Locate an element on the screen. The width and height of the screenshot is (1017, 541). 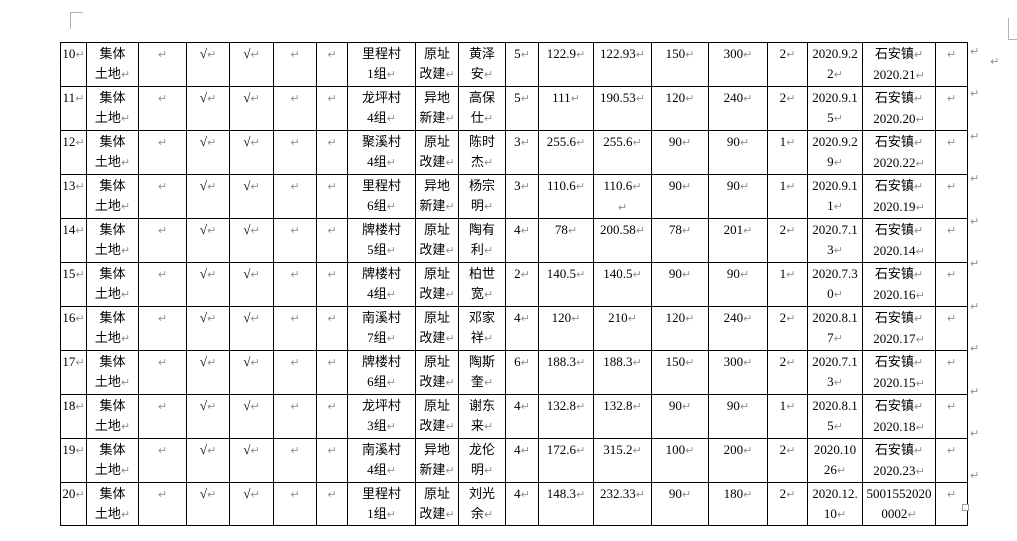
cell-num-4: 1↵ is located at coordinates (787, 284).